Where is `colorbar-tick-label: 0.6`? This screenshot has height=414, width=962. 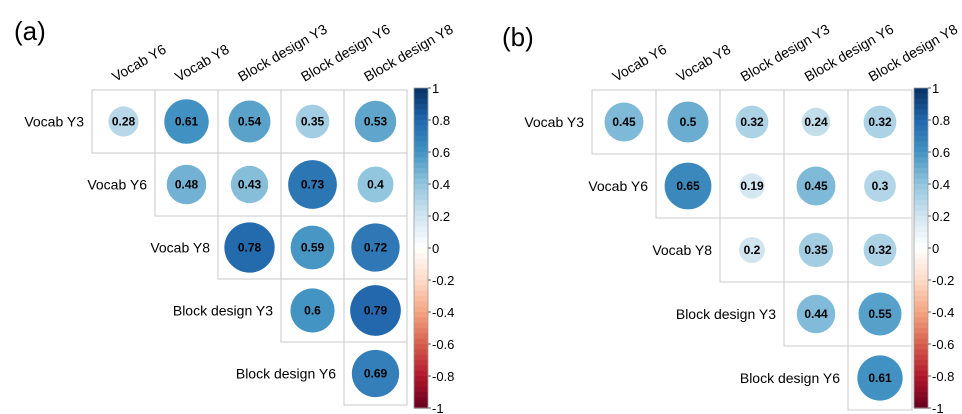 colorbar-tick-label: 0.6 is located at coordinates (941, 152).